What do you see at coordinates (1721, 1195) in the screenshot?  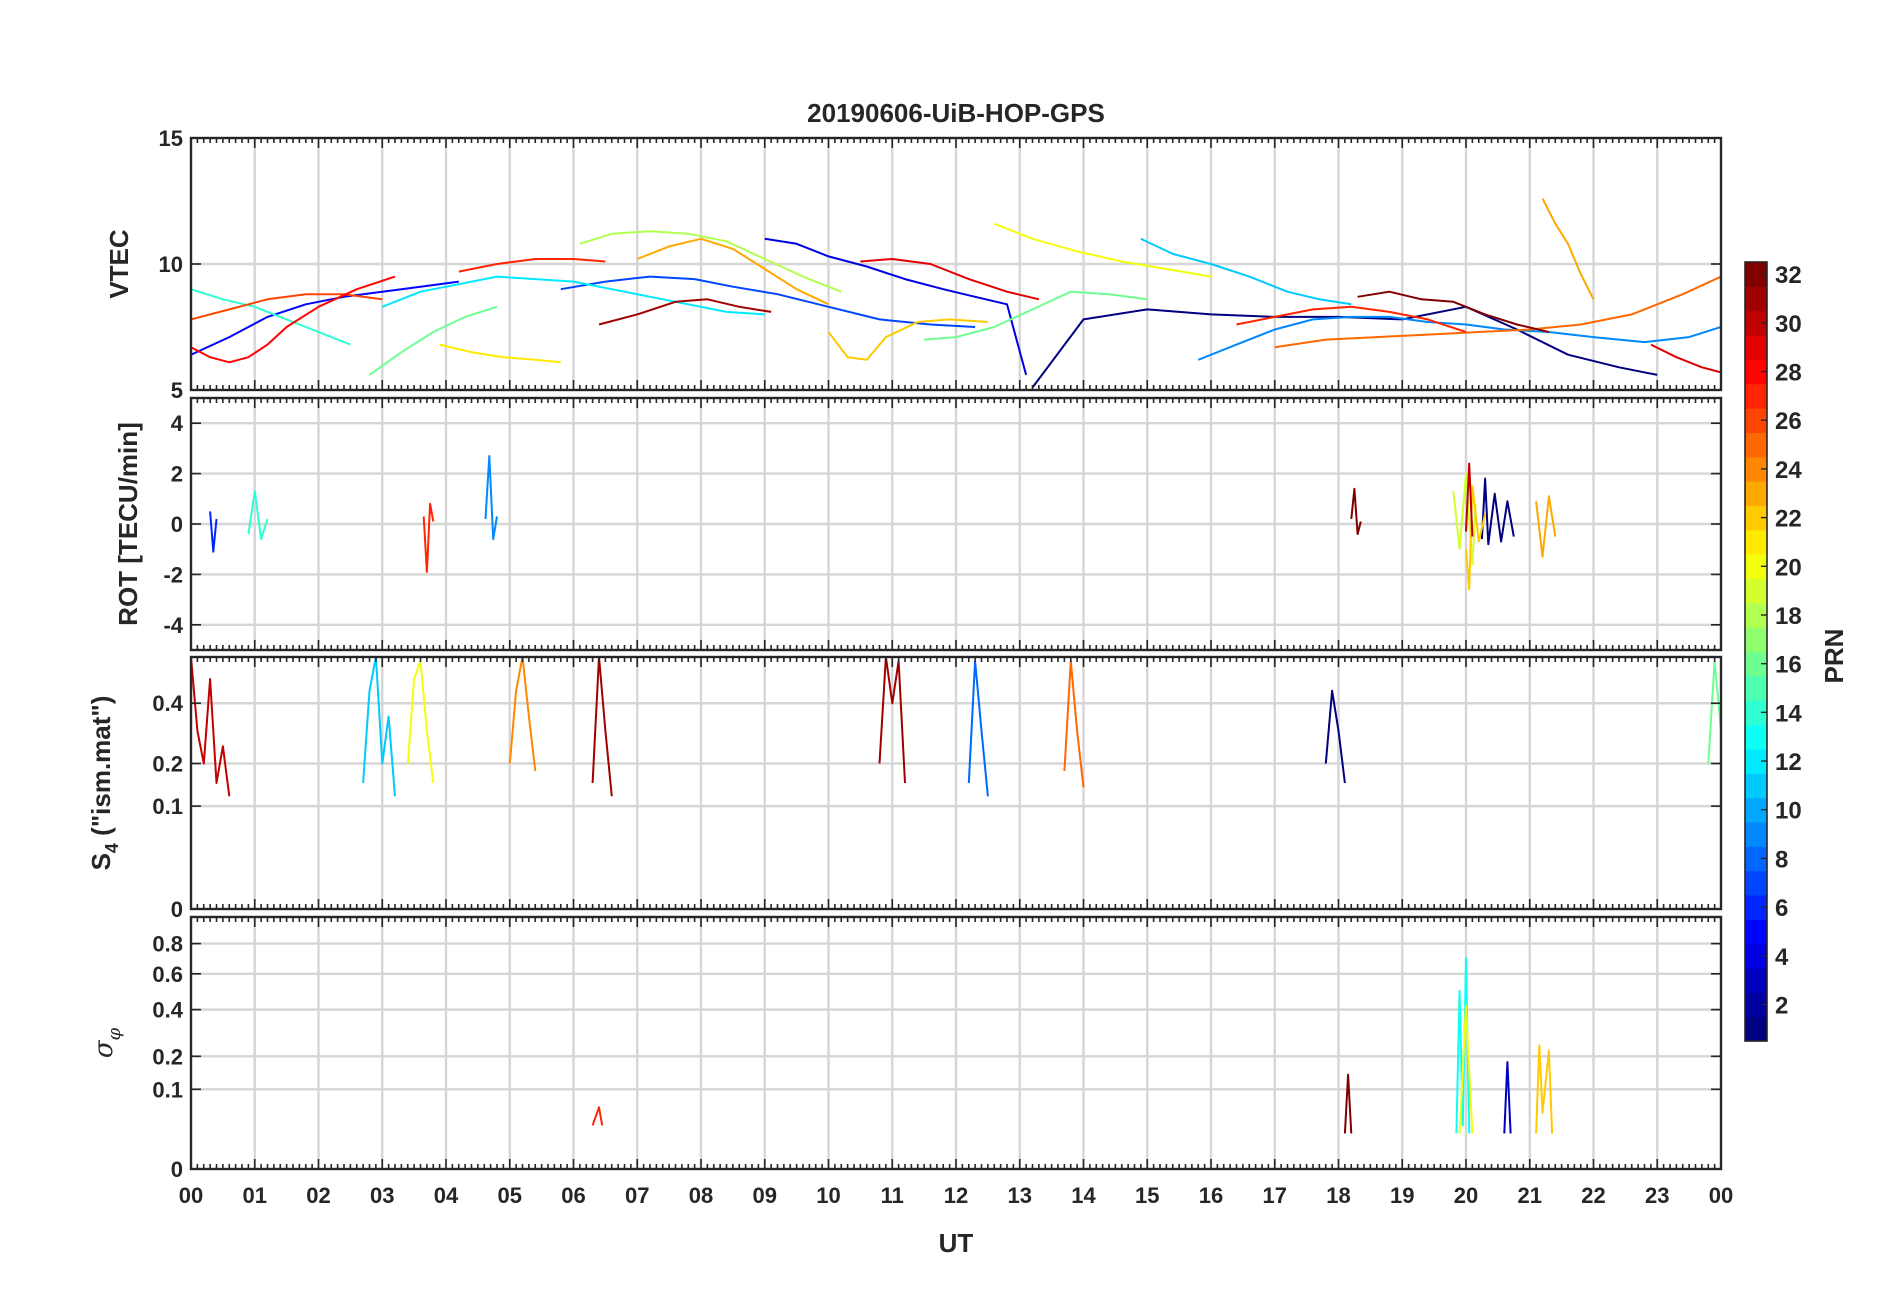 I see `x-tick-label: 00` at bounding box center [1721, 1195].